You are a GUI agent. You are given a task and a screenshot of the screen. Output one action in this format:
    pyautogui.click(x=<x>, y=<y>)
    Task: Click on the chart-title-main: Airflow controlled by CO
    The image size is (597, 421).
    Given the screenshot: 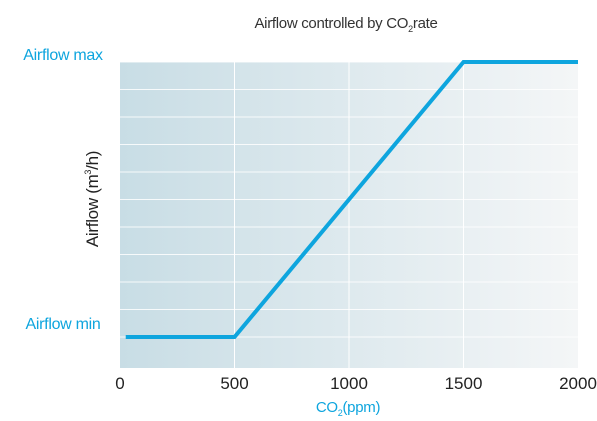 What is the action you would take?
    pyautogui.click(x=331, y=23)
    